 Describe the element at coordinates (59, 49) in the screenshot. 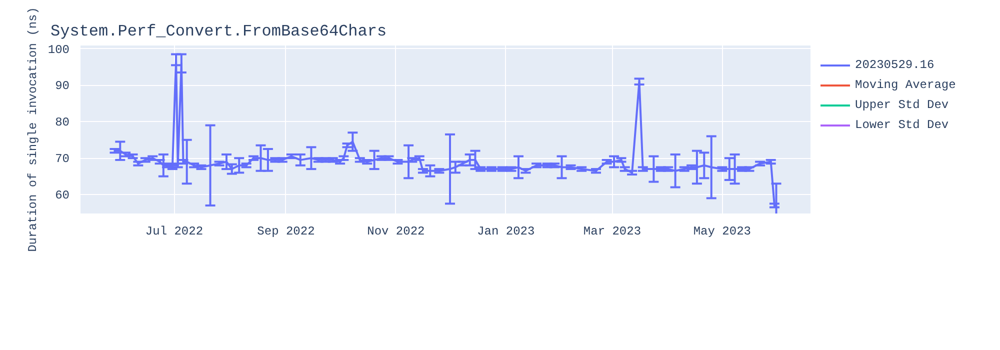

I see `y-tick-label: 100` at that location.